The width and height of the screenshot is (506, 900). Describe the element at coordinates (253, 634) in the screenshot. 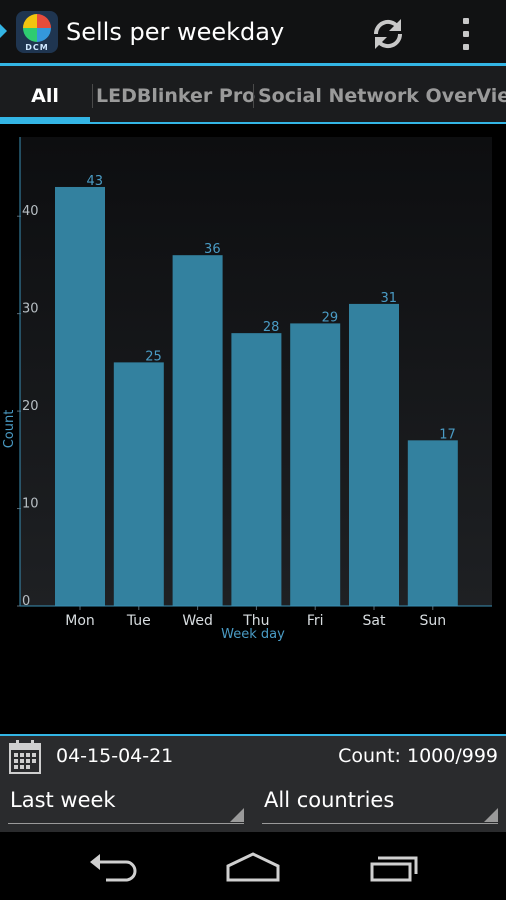

I see `x-axis-label: Week day` at that location.